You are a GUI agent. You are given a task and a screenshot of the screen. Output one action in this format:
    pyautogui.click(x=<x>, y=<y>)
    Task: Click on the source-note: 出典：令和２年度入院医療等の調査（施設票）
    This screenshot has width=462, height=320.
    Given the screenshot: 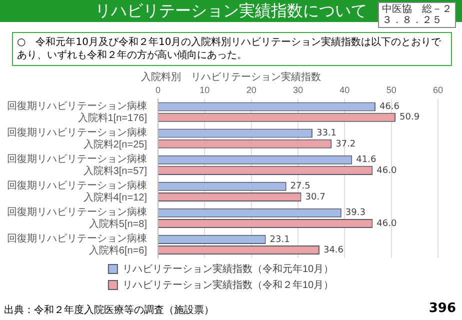 What is the action you would take?
    pyautogui.click(x=109, y=310)
    